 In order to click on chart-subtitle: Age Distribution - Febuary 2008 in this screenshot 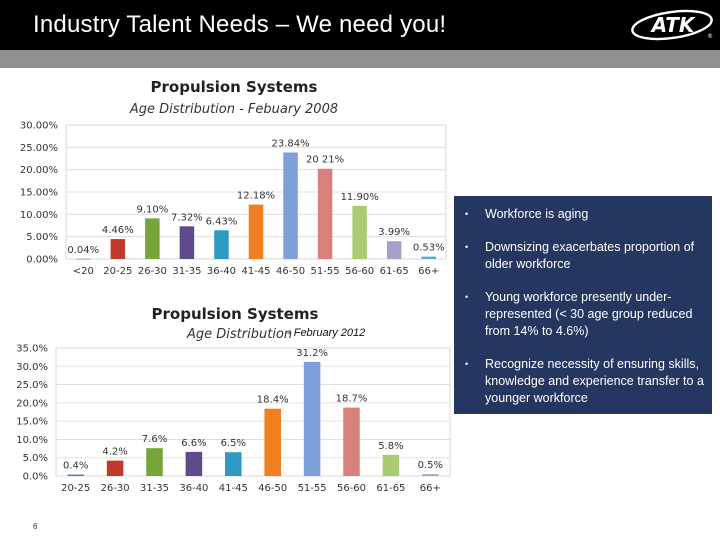, I will do `click(233, 109)`.